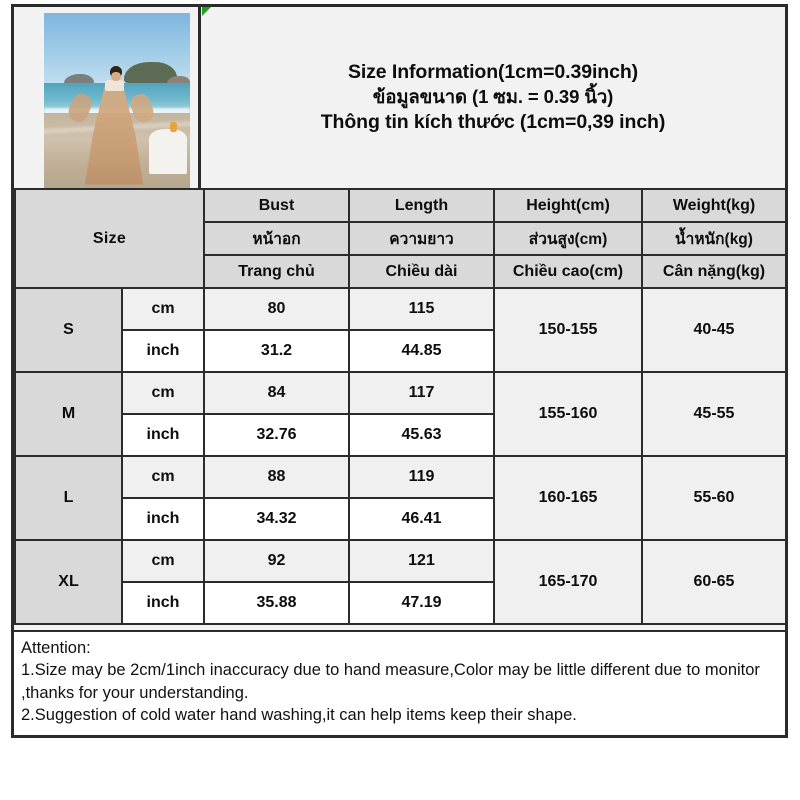 The image size is (800, 800). Describe the element at coordinates (276, 477) in the screenshot. I see `bust-cm-l: 88` at that location.